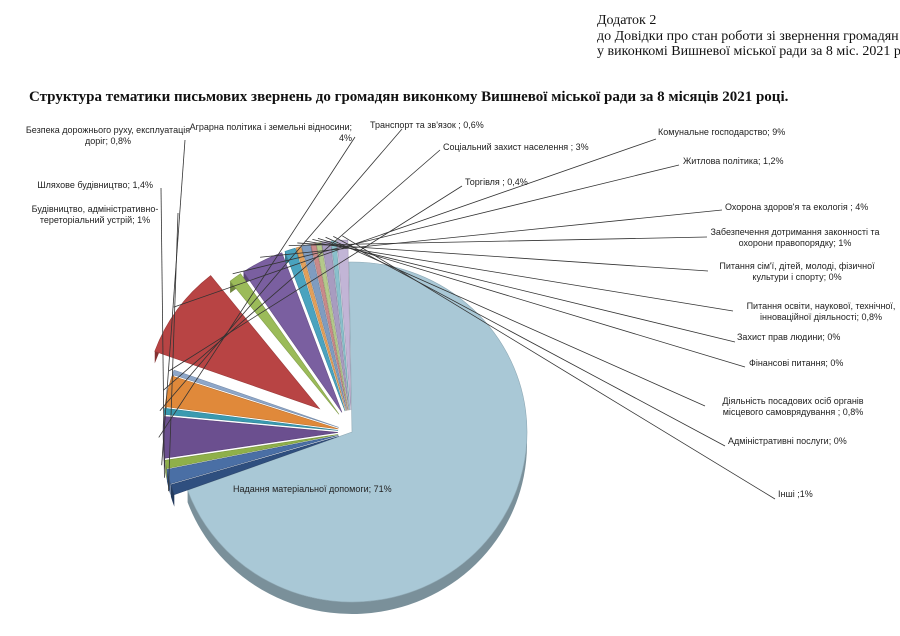  Describe the element at coordinates (787, 441) in the screenshot. I see `slice-label: Адміністративні послуги; 0%` at that location.